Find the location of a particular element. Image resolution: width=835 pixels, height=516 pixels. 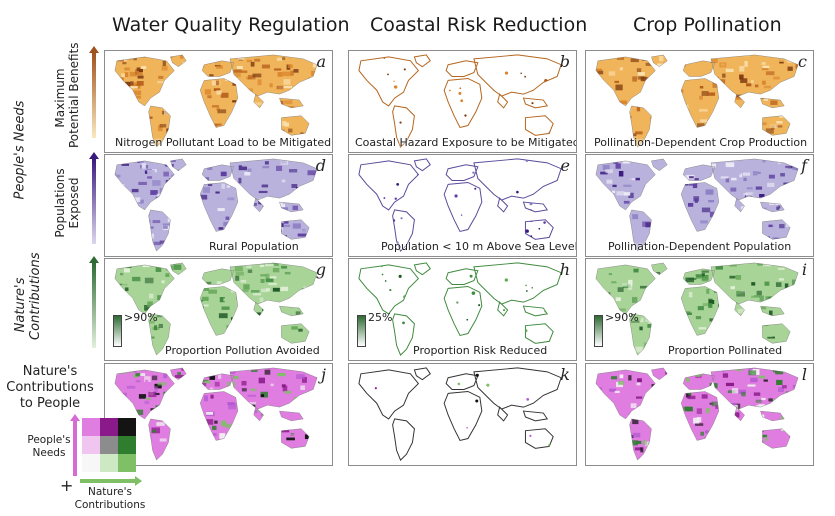

row2-arrow-head is located at coordinates (94, 155).